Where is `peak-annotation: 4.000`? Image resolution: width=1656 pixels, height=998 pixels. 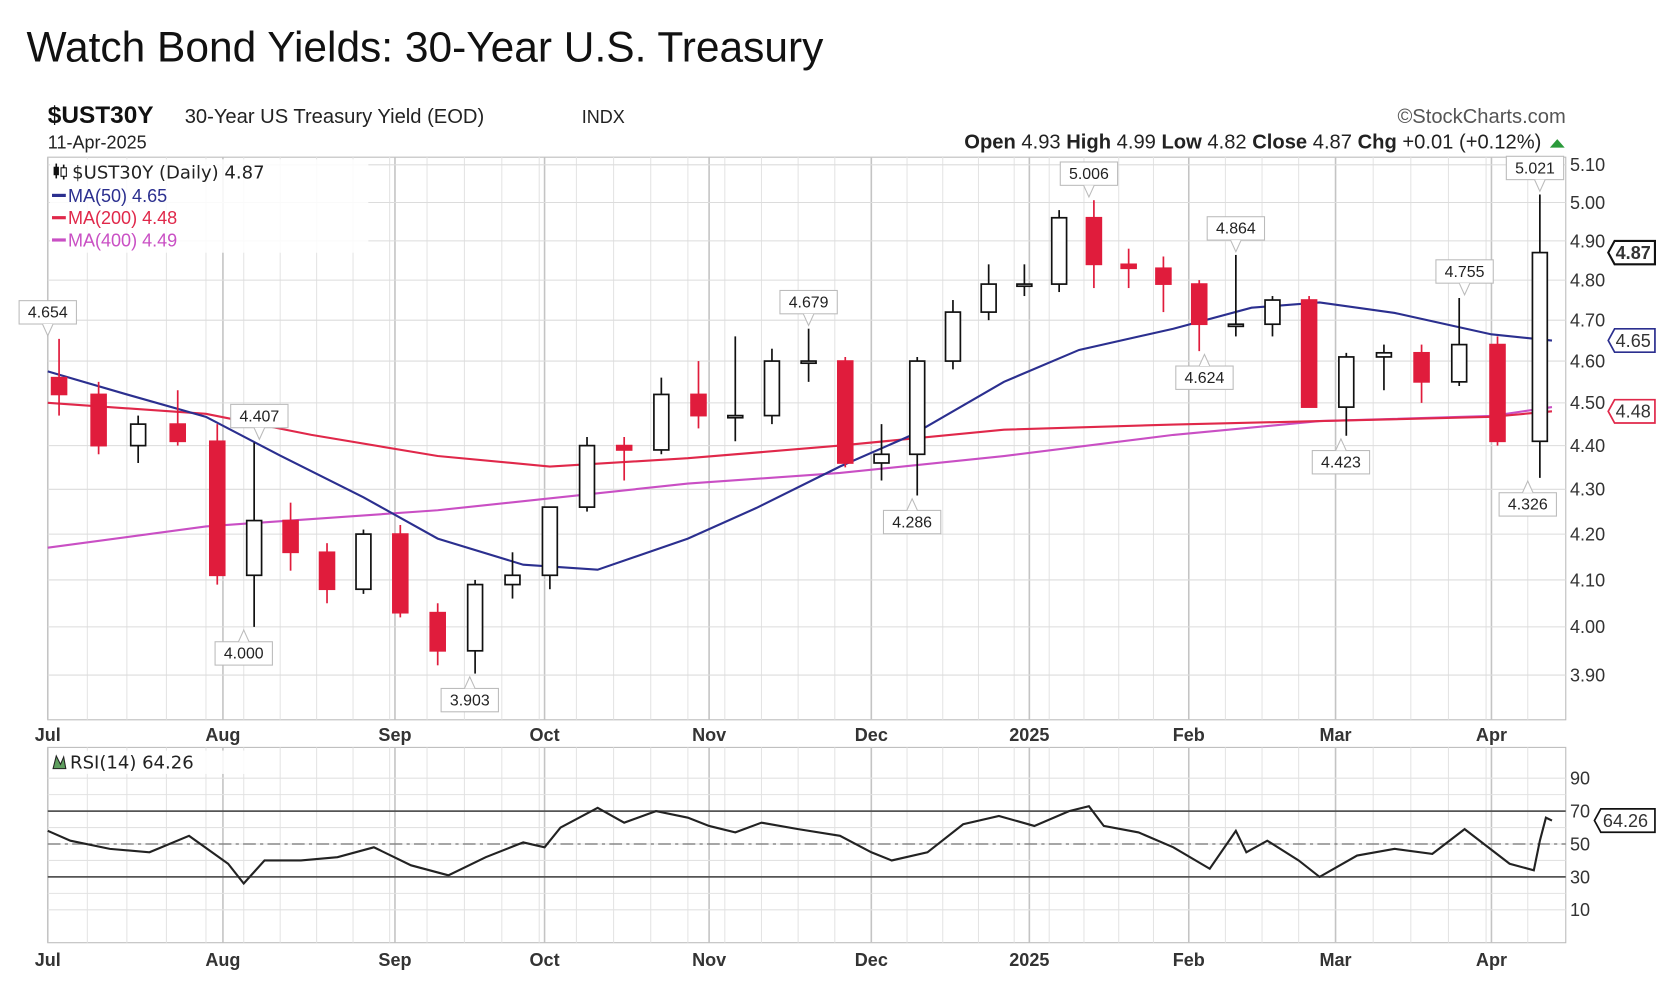
peak-annotation: 4.000 is located at coordinates (243, 647).